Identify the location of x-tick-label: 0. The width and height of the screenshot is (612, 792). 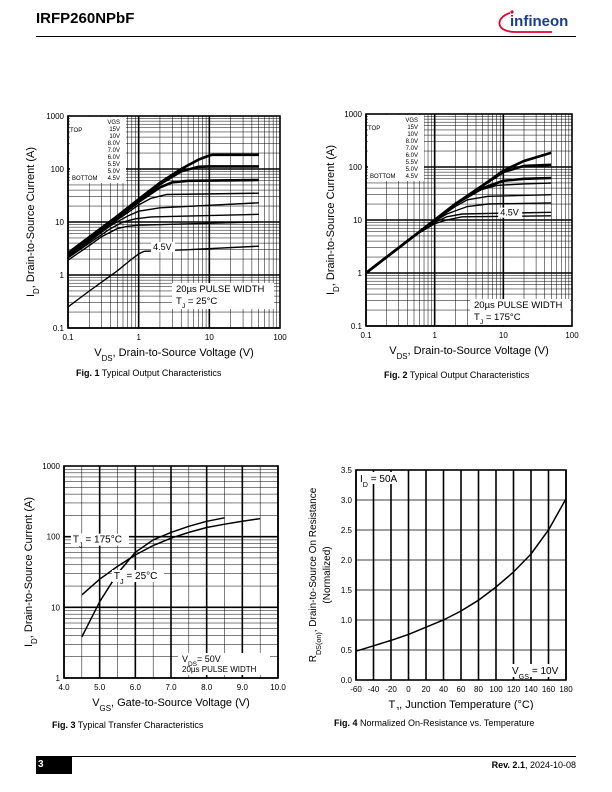
(408, 689).